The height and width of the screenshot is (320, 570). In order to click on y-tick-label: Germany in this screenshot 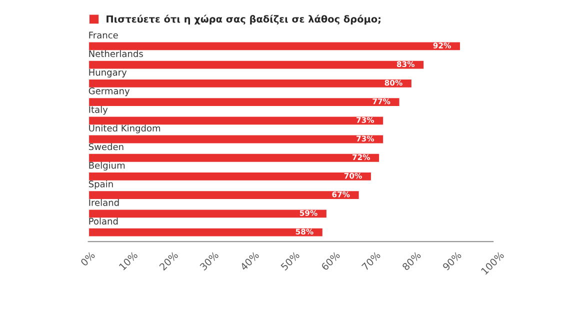, I will do `click(109, 92)`.